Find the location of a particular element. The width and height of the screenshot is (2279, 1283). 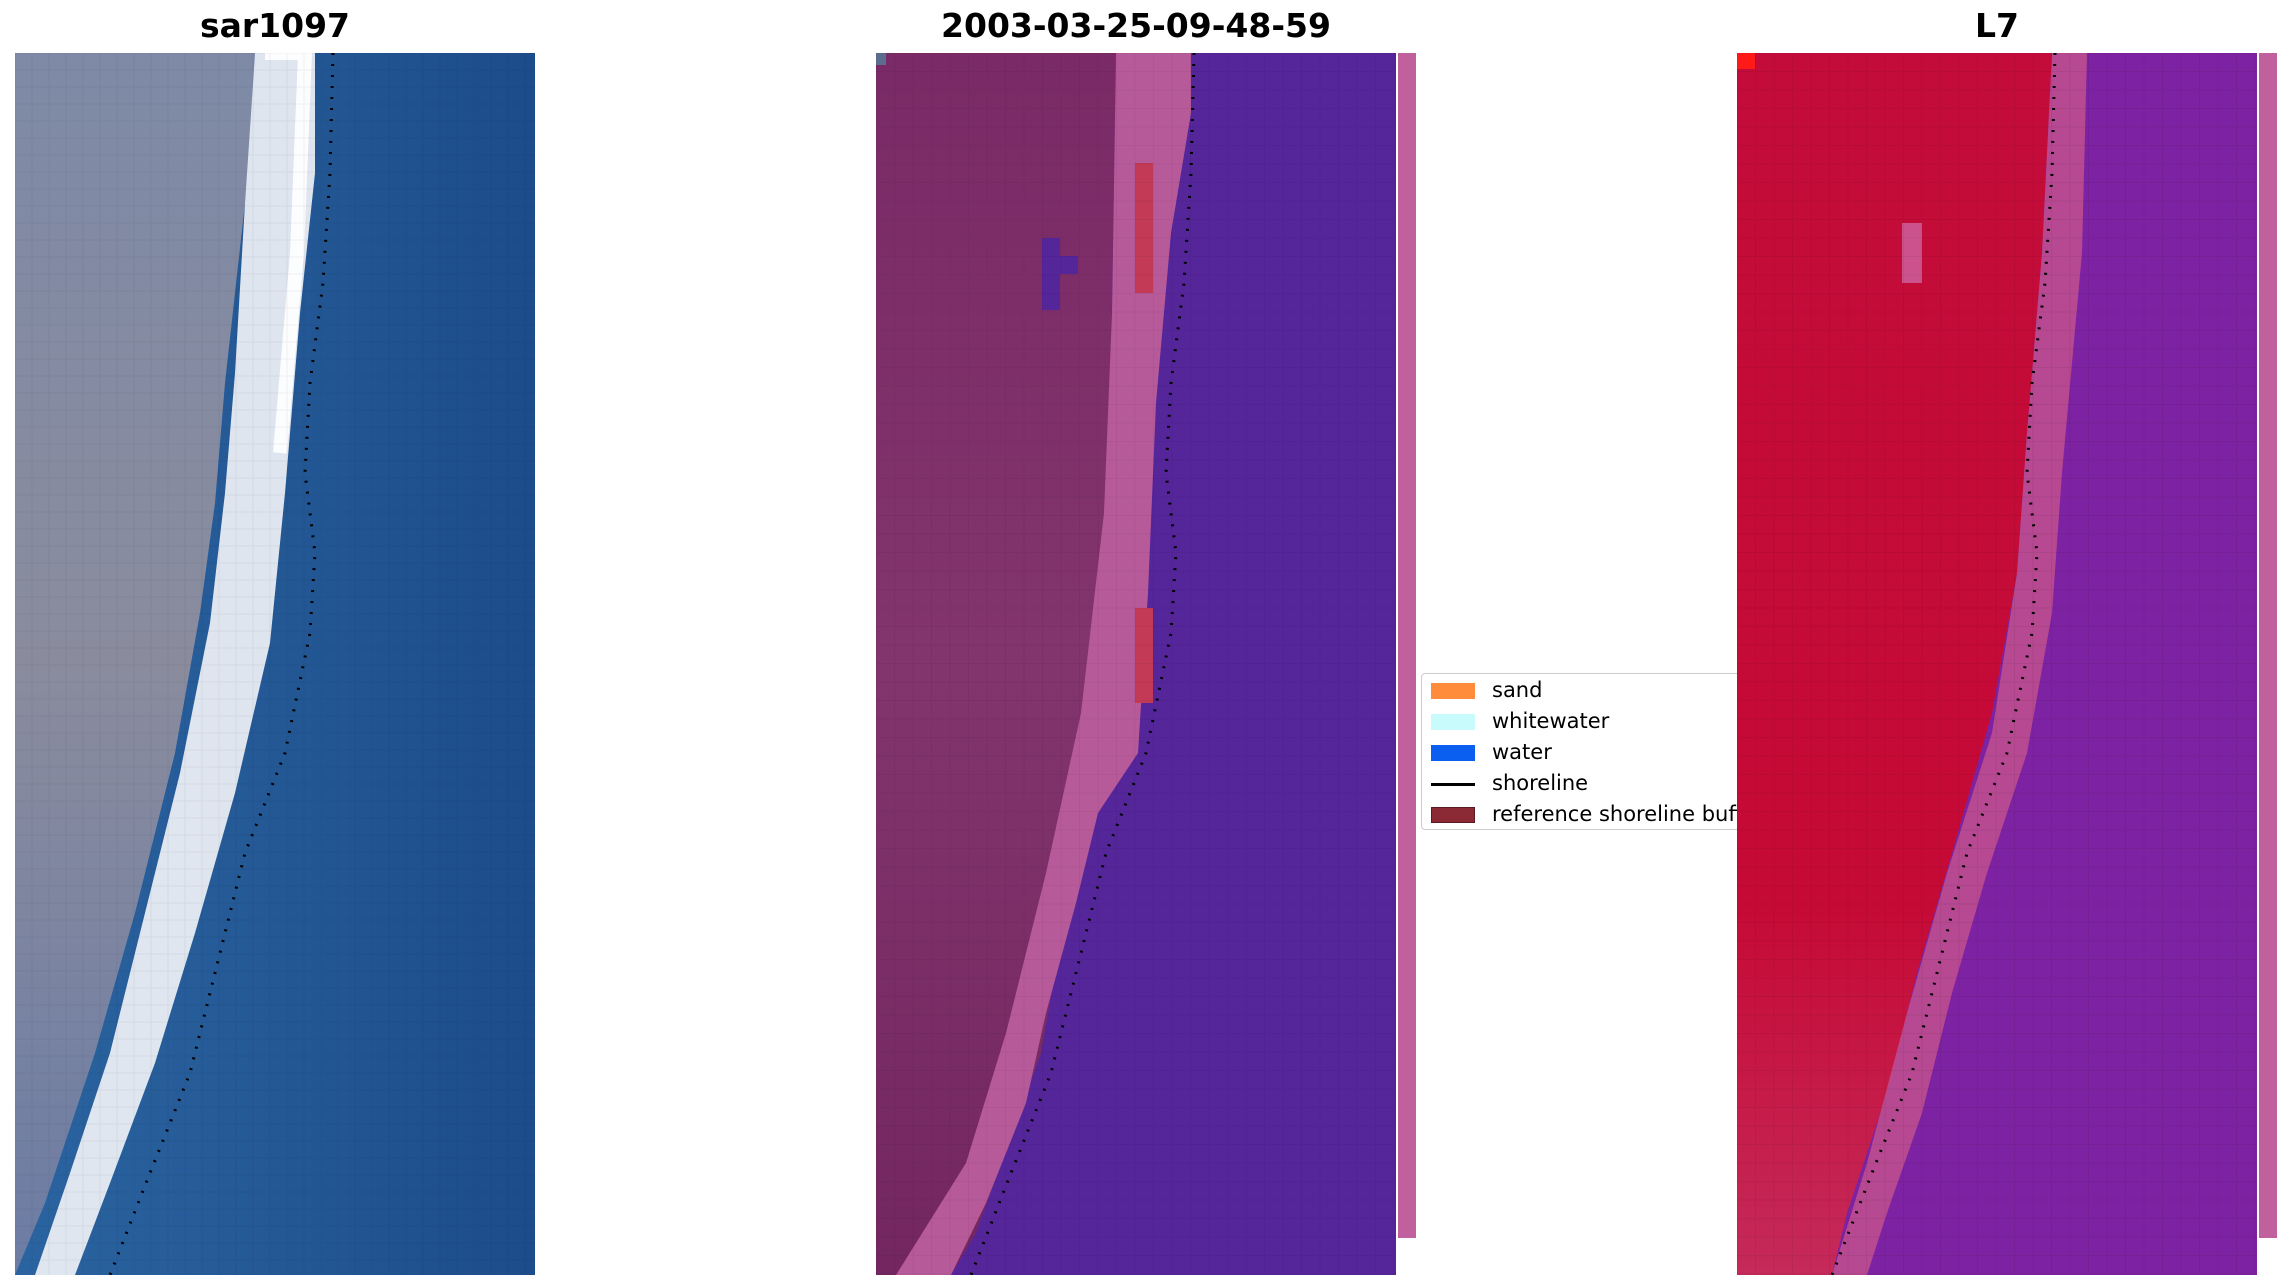

legend-label: shoreline is located at coordinates (1540, 783).